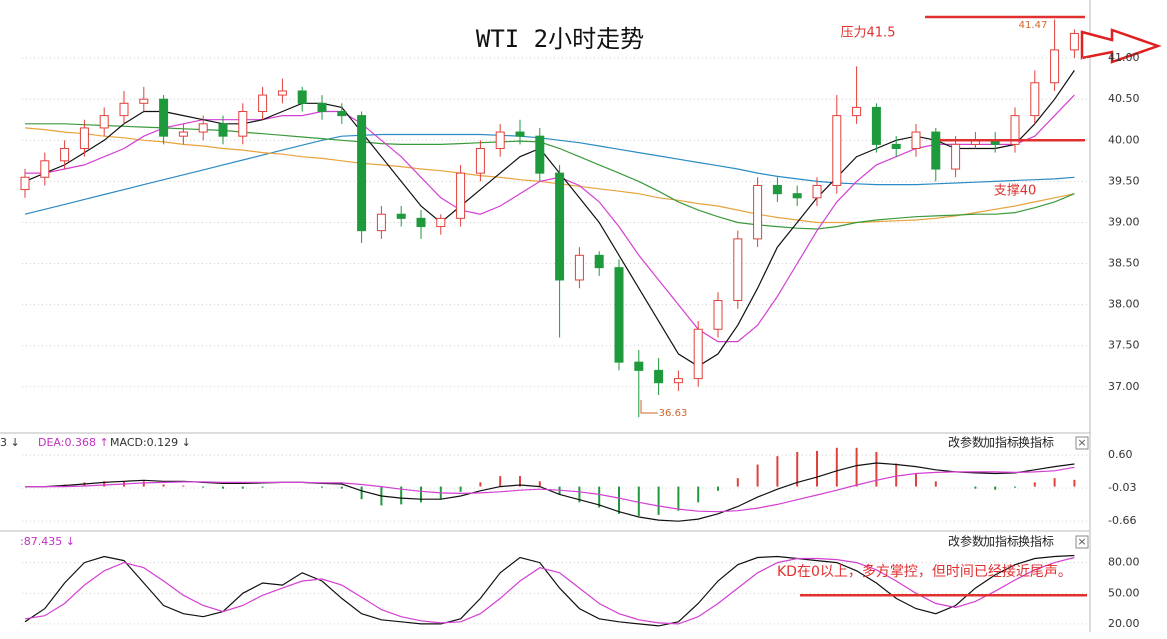 Image resolution: width=1167 pixels, height=639 pixels. Describe the element at coordinates (1124, 623) in the screenshot. I see `y-tick-label: 20.00` at that location.